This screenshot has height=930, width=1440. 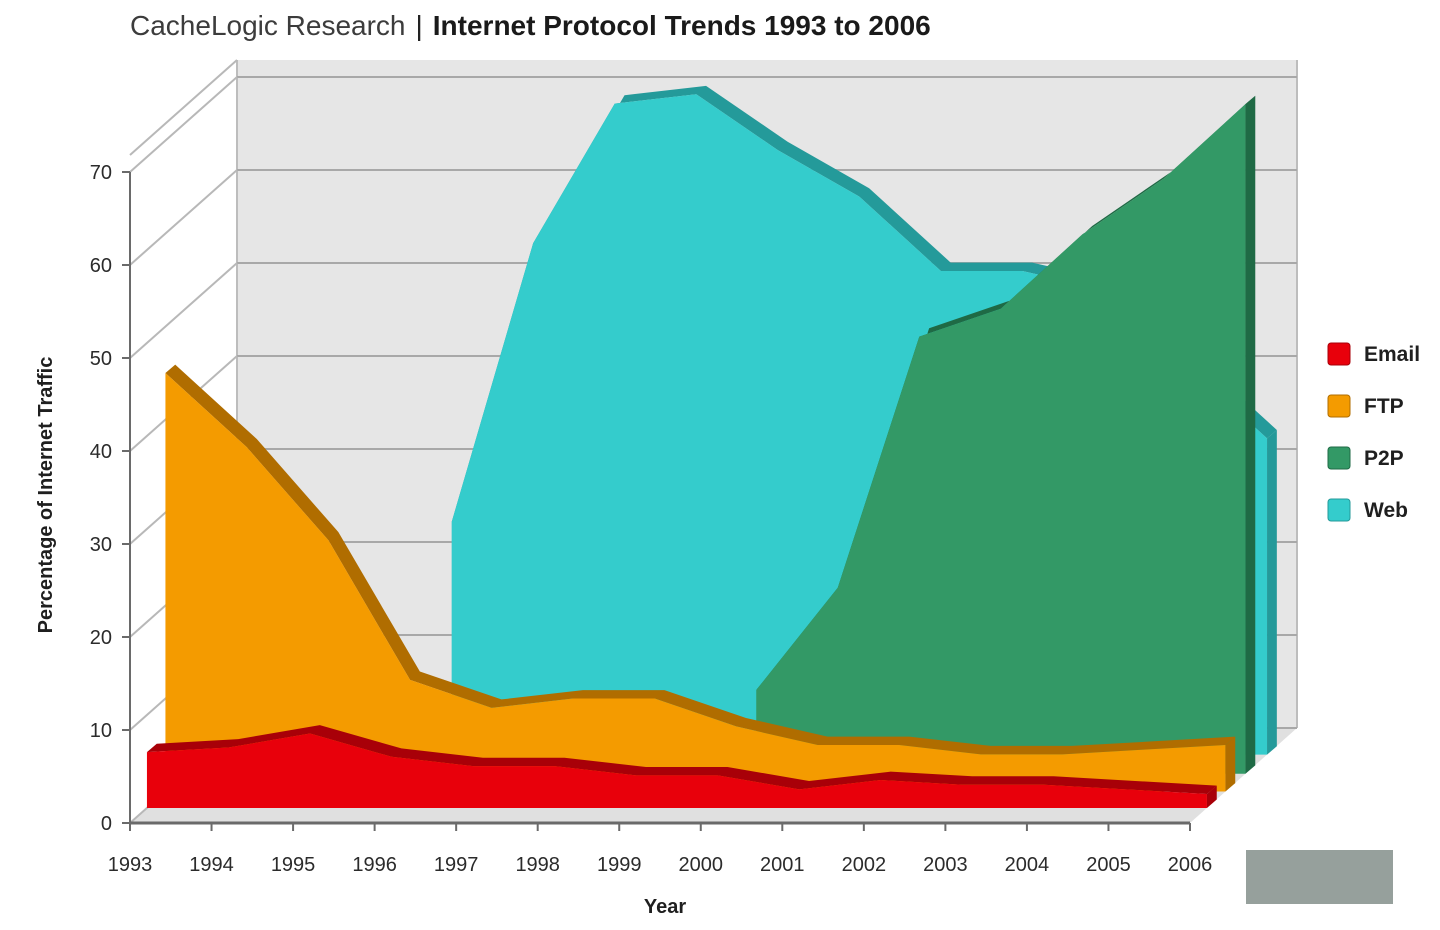 I want to click on x-tick-label: 1995, so click(x=293, y=865).